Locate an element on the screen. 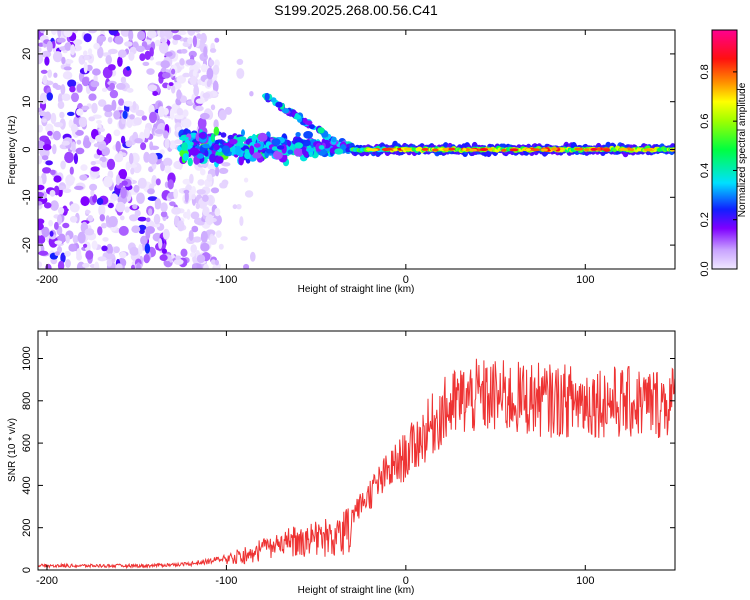  snr-ytick-label: 800 is located at coordinates (27, 401).